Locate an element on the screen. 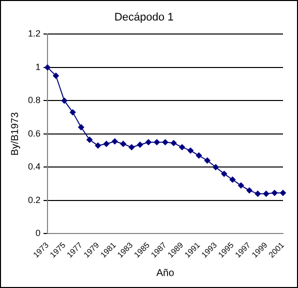 The width and height of the screenshot is (298, 288). x-axis-title: Año is located at coordinates (165, 273).